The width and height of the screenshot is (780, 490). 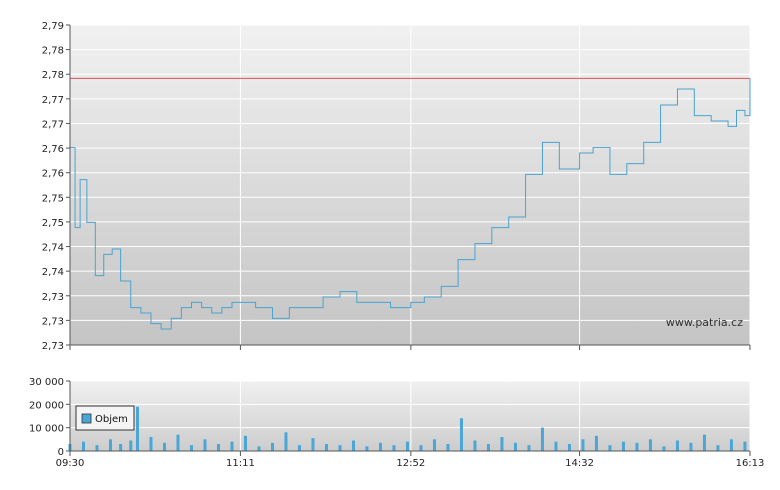 I want to click on legend-label: Objem, so click(x=111, y=419).